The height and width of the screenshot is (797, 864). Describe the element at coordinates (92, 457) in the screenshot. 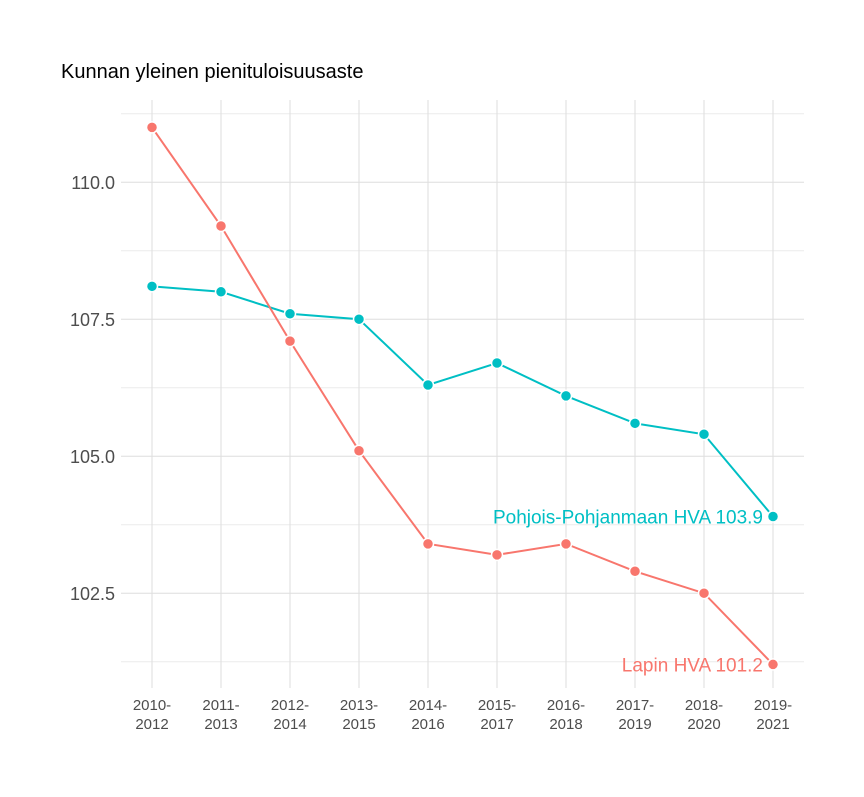

I see `y-tick-label: 105.0` at that location.